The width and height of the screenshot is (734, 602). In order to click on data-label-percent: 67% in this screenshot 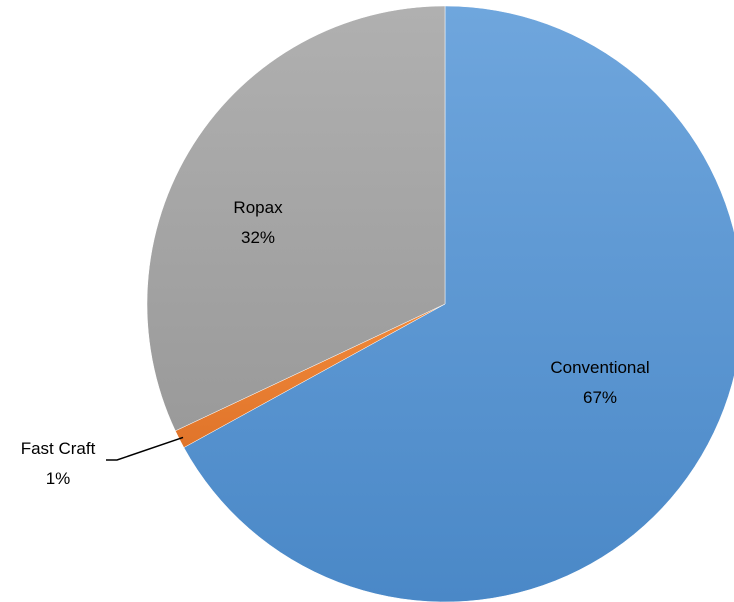, I will do `click(600, 397)`.